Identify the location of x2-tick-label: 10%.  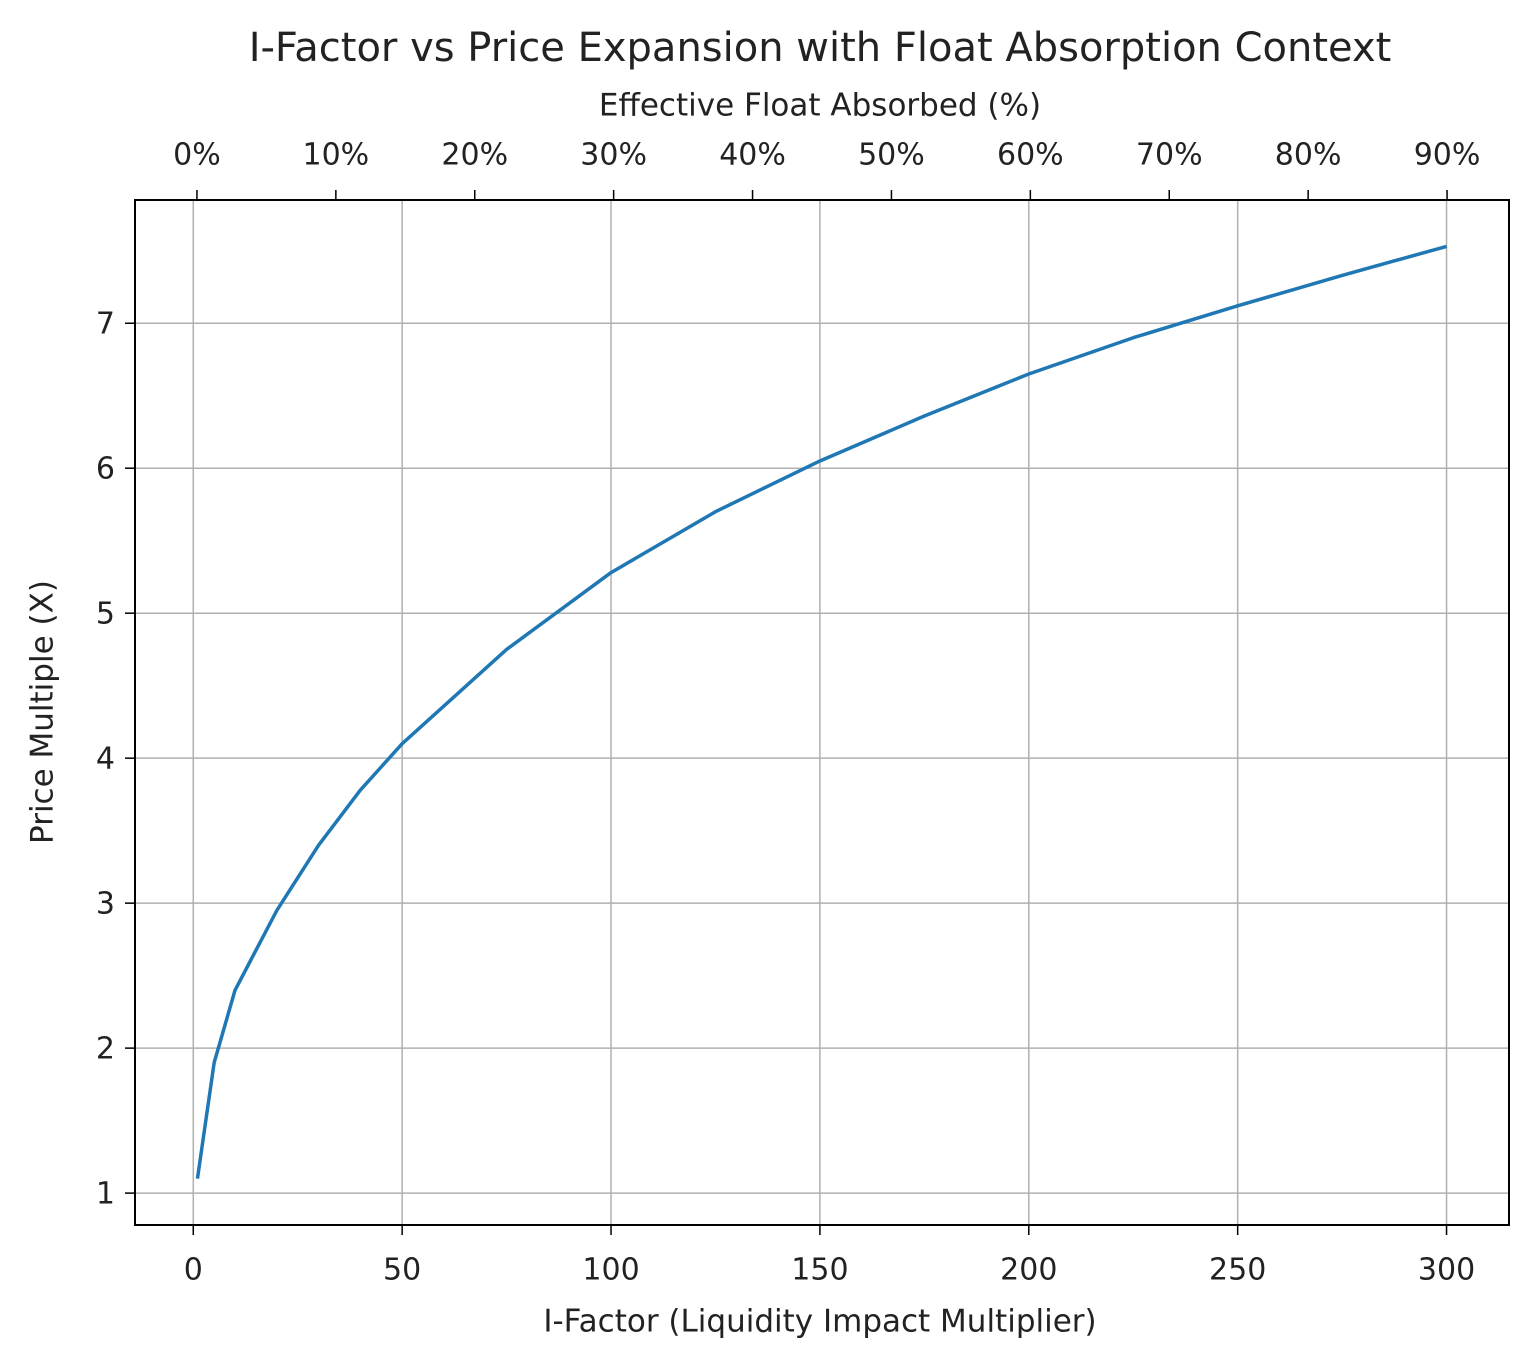
(336, 155).